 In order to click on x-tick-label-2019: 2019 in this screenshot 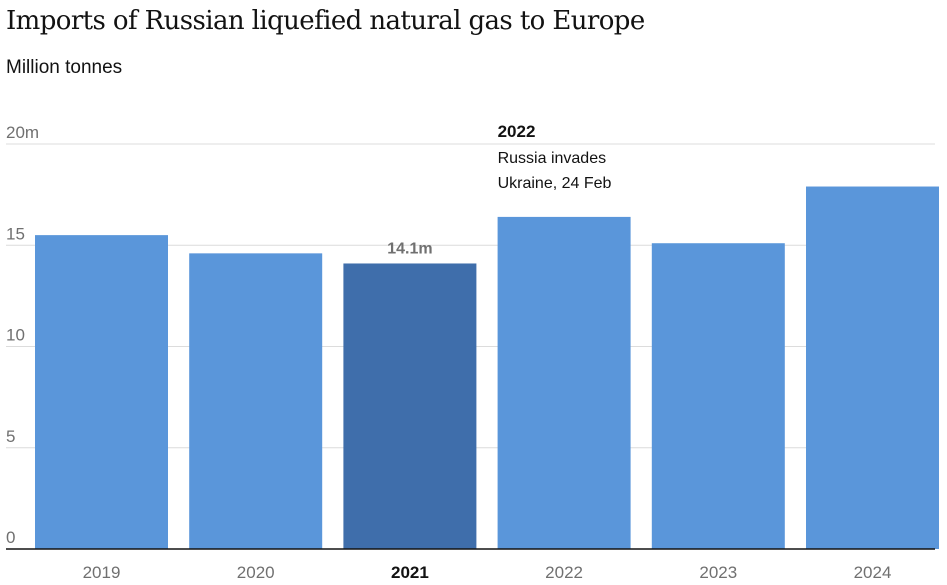, I will do `click(102, 572)`.